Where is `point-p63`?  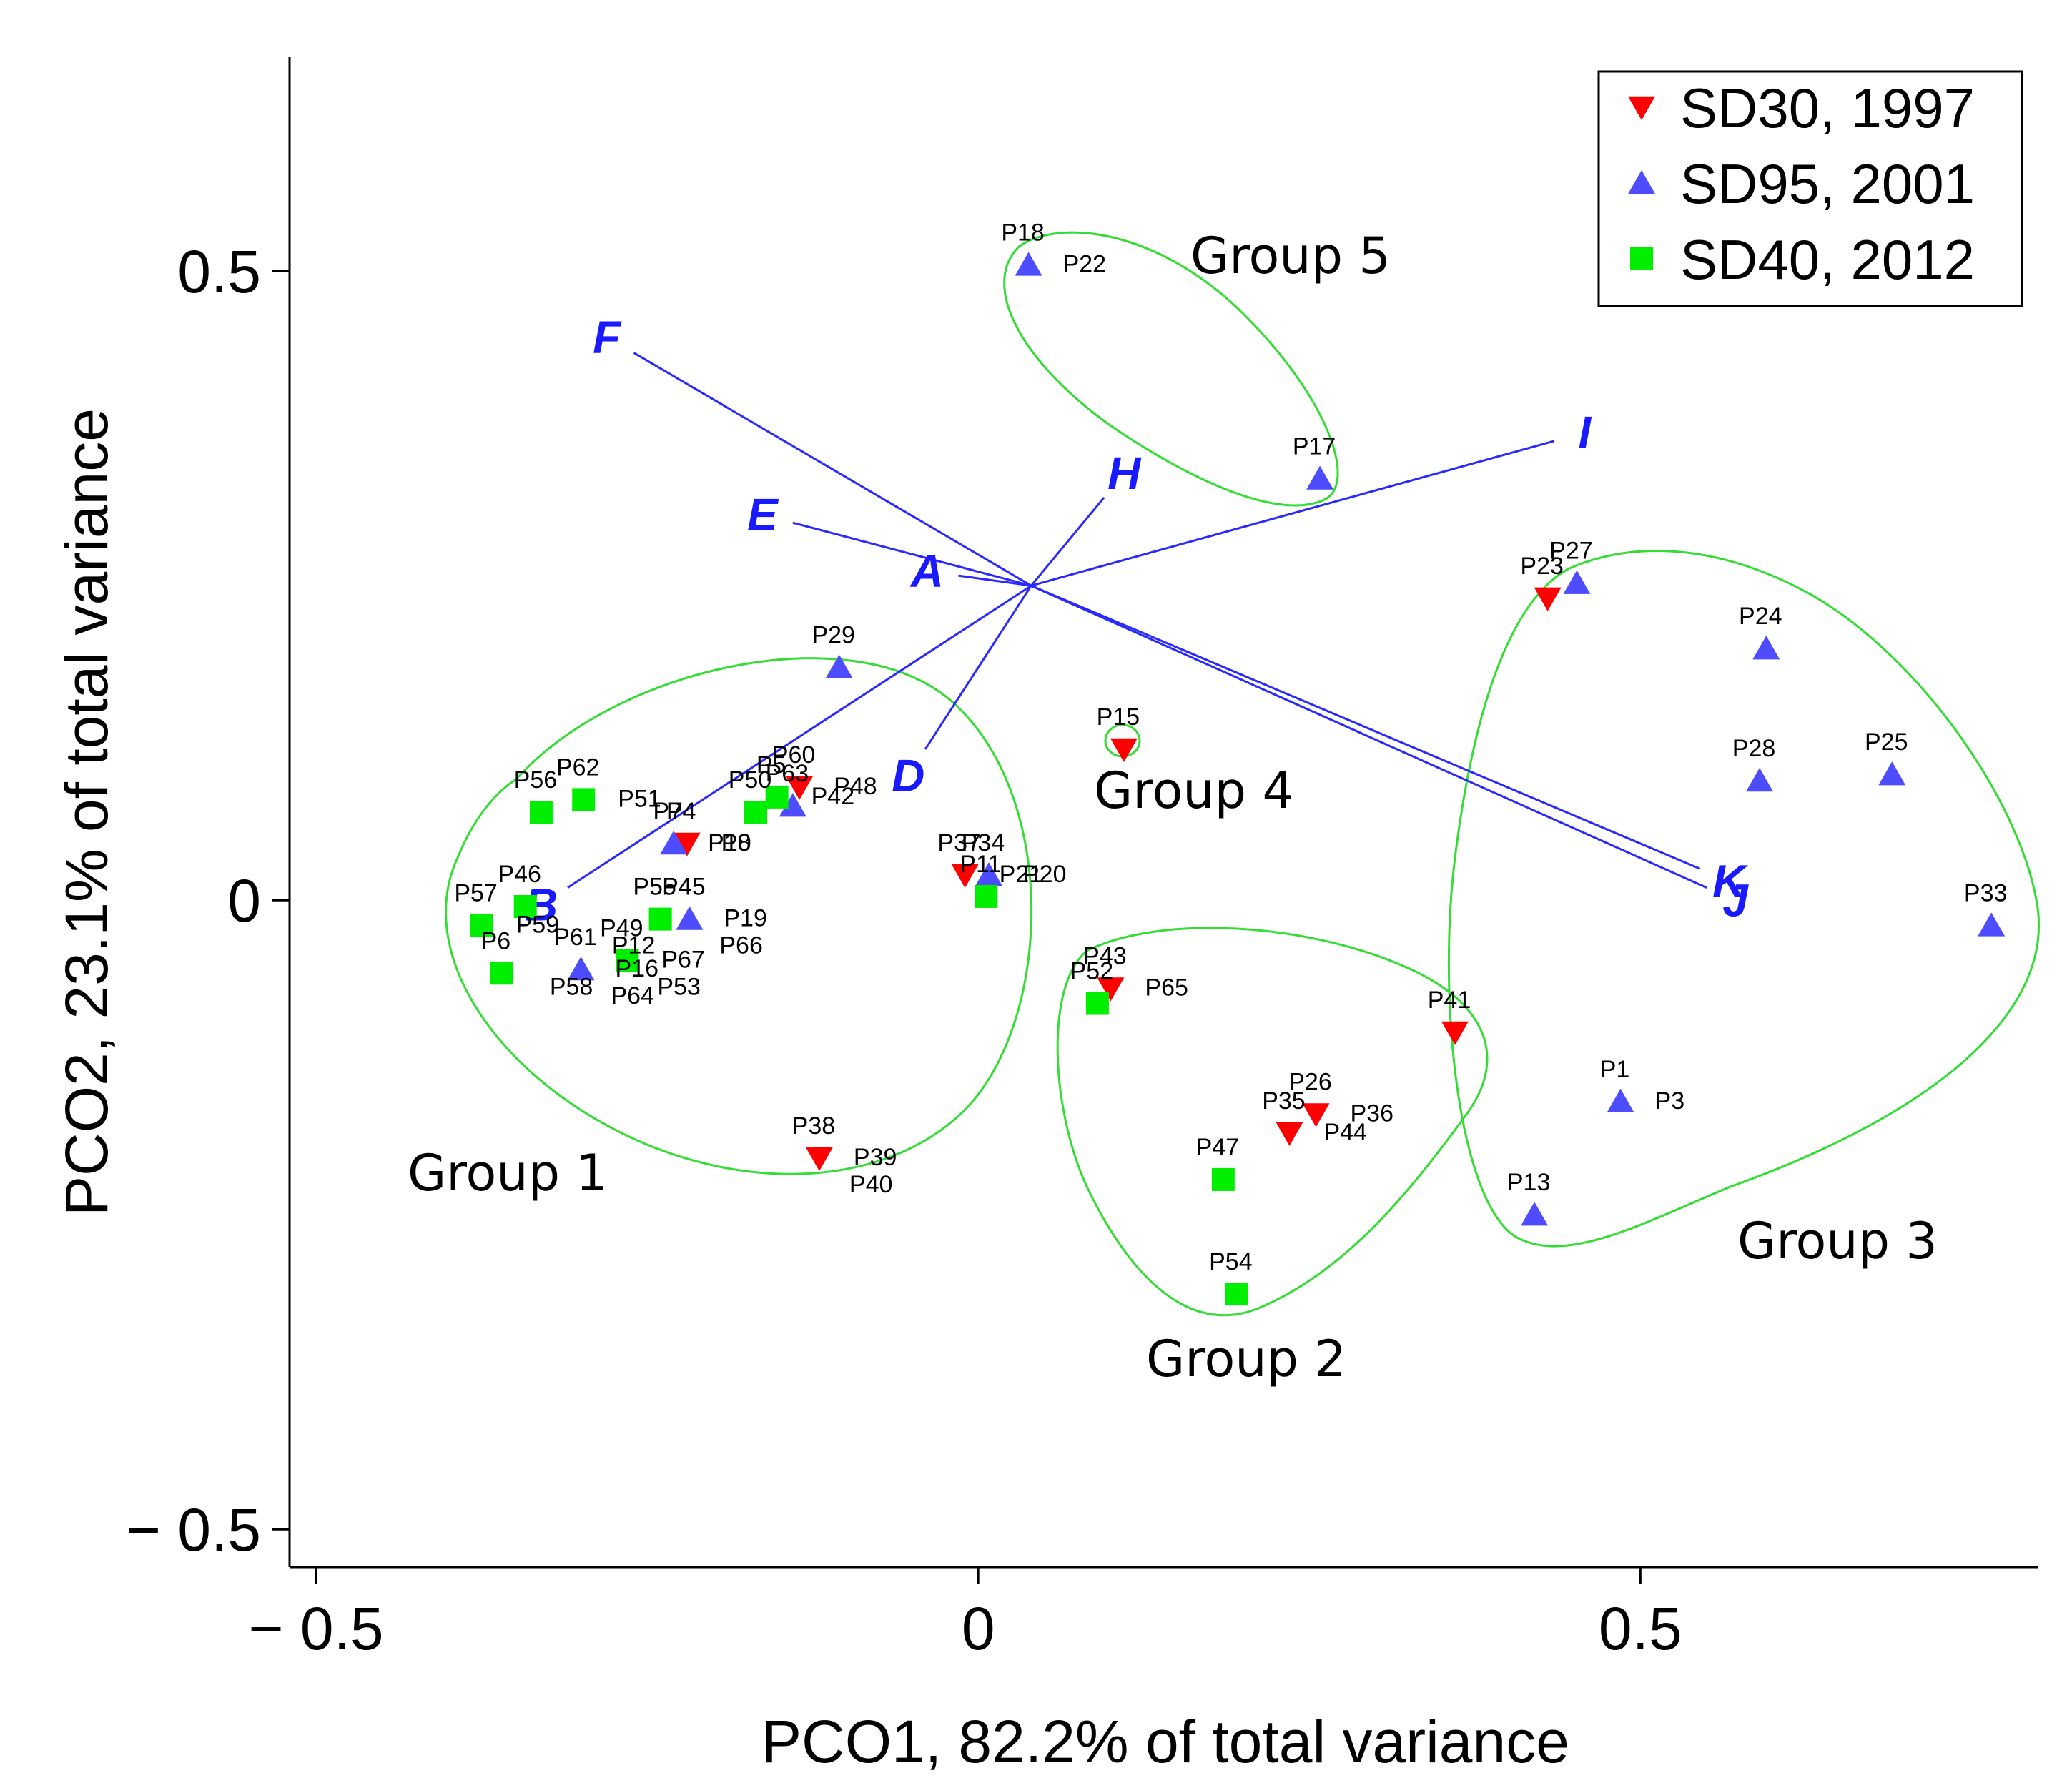 point-p63 is located at coordinates (792, 805).